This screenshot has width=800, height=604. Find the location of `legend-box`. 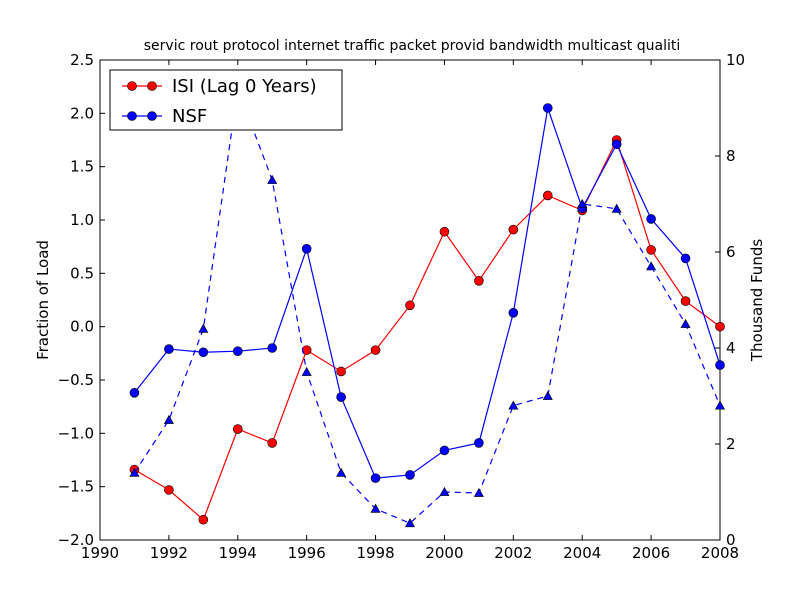

legend-box is located at coordinates (226, 100).